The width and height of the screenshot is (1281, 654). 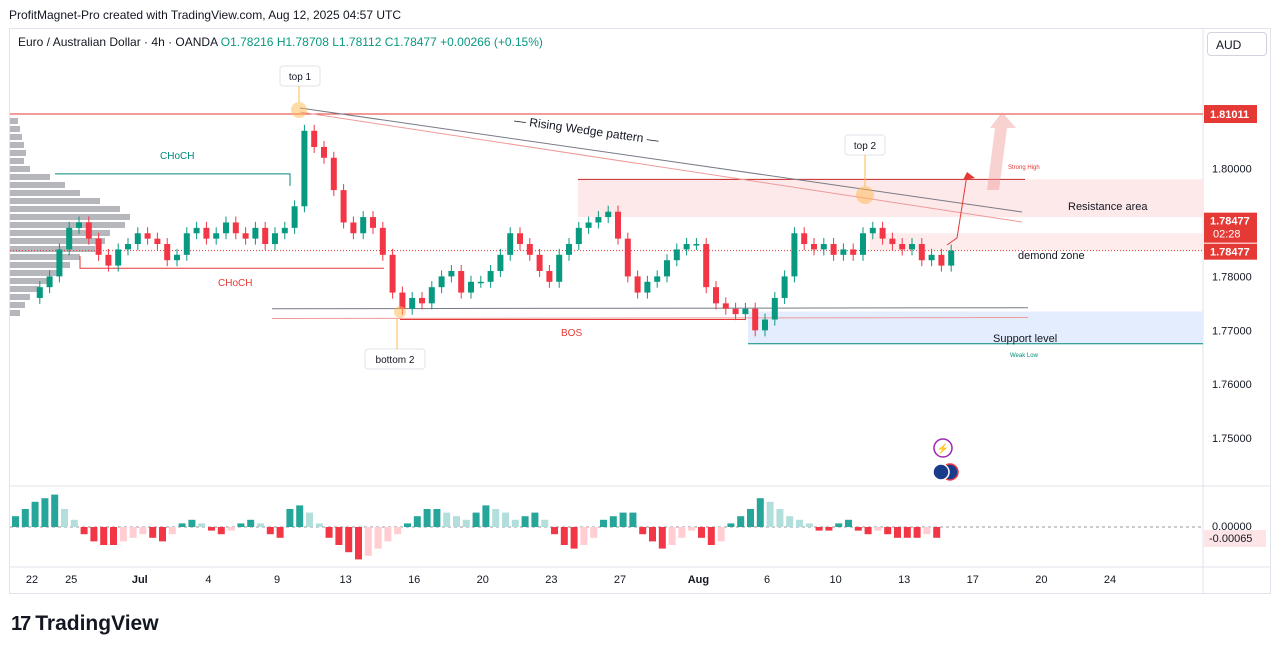 I want to click on time-tick-label: 24, so click(x=1110, y=580).